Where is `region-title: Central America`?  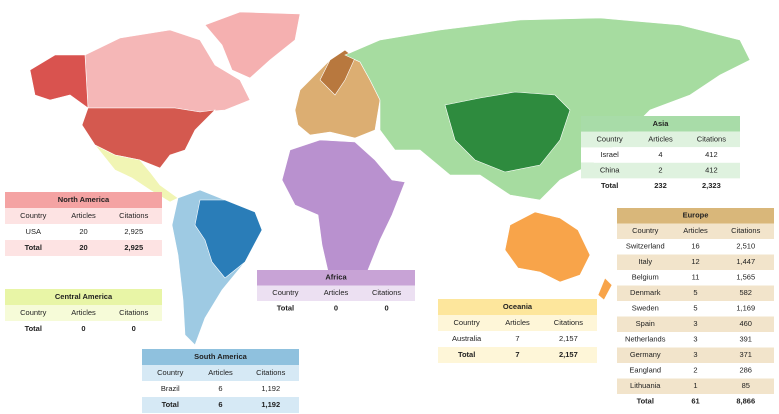 region-title: Central America is located at coordinates (84, 296).